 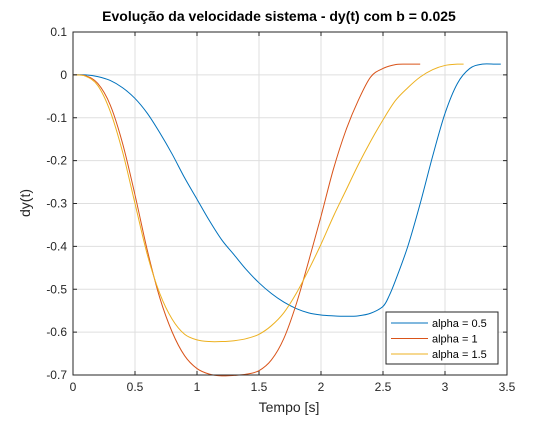 I want to click on y-tick-labels: -0.7 -0.6 -0.5 -0.4 -0.3 -0.2 -0.1 0 0.1, so click(x=56, y=203).